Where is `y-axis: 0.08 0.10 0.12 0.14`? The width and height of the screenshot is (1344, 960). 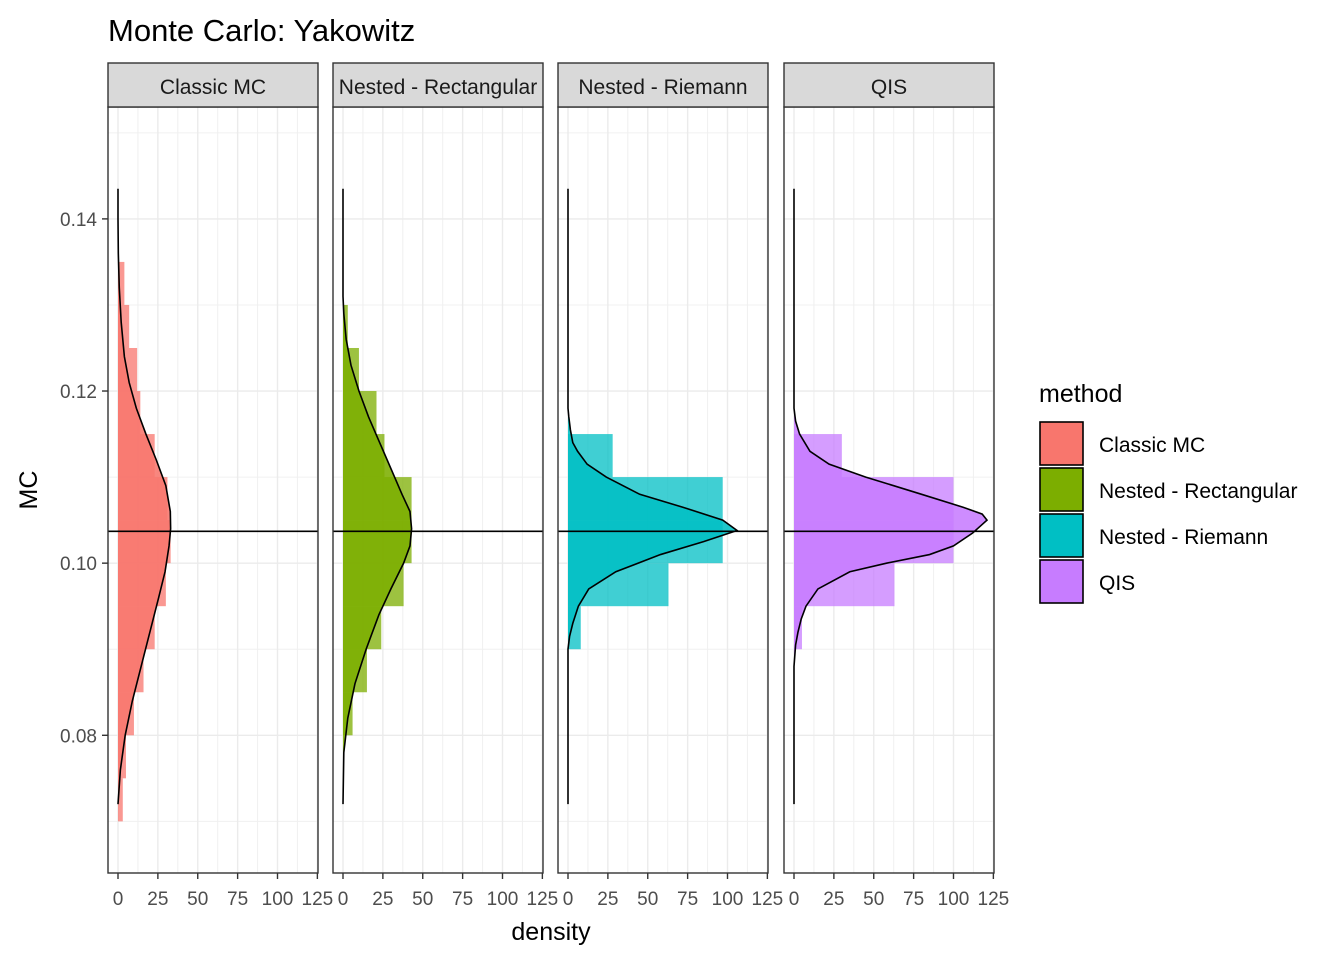 y-axis: 0.08 0.10 0.12 0.14 is located at coordinates (84, 478).